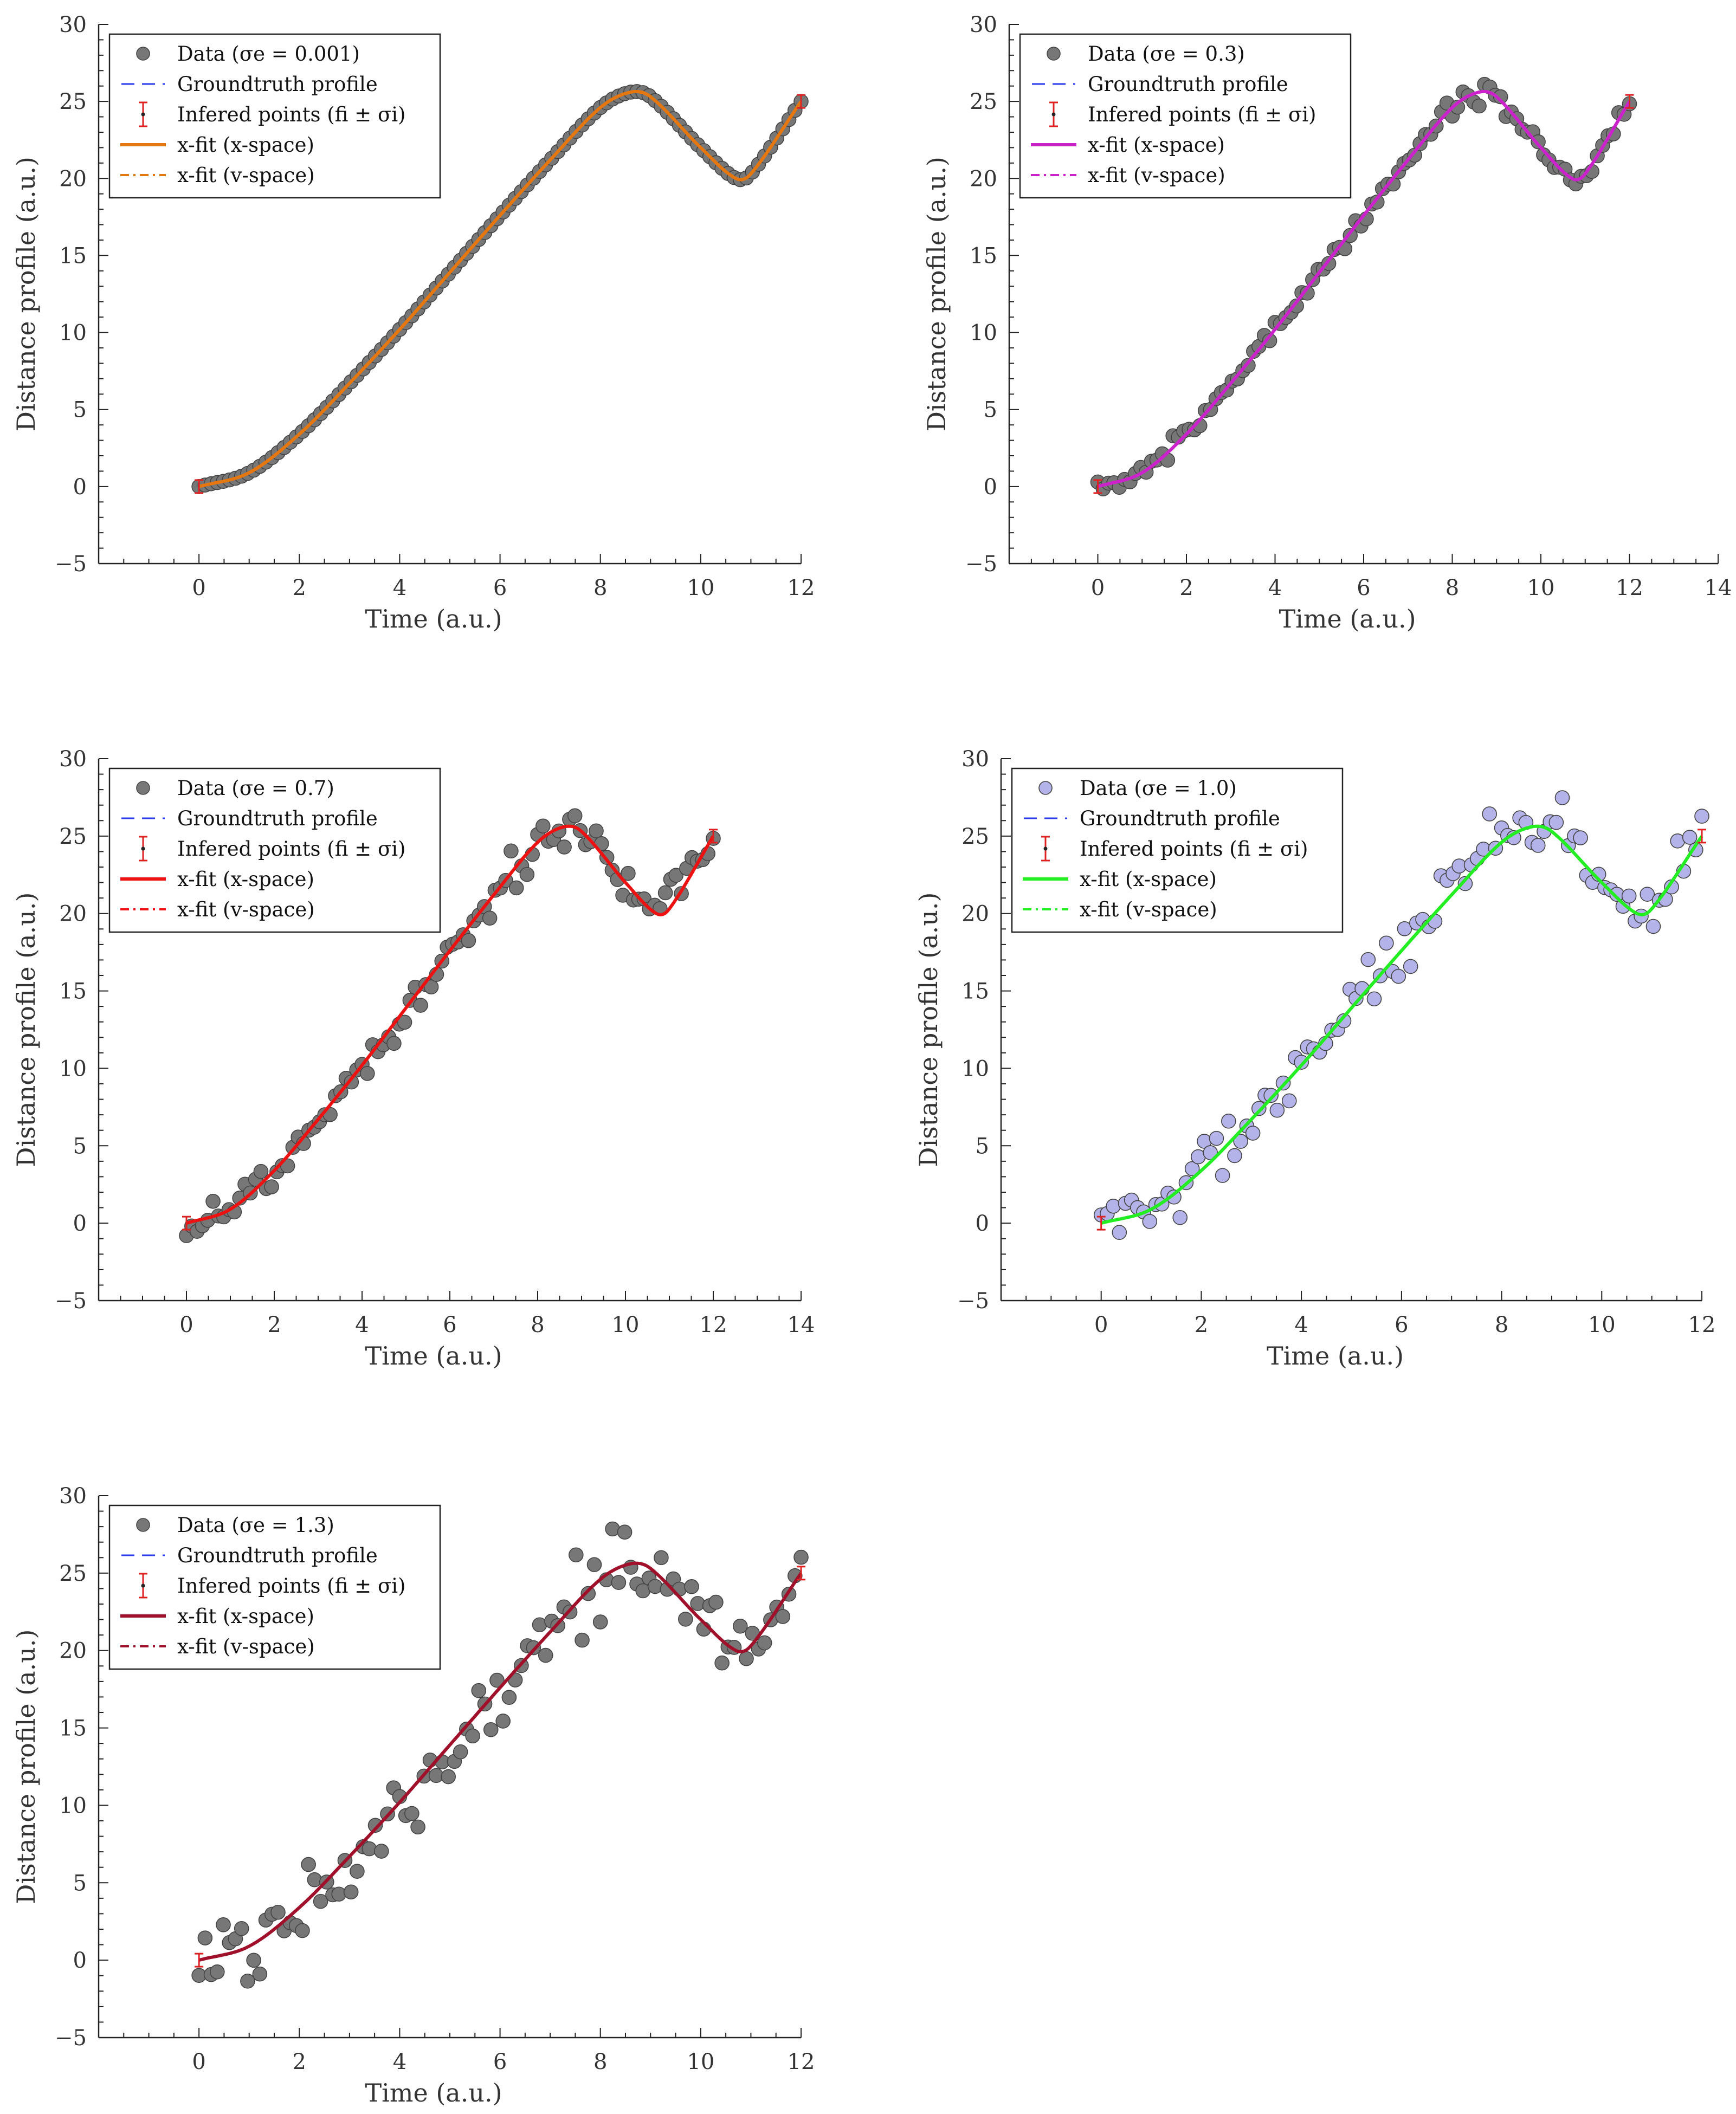 The height and width of the screenshot is (2114, 1736). What do you see at coordinates (255, 1525) in the screenshot?
I see `legend-label: Data (σe = 1.3)` at bounding box center [255, 1525].